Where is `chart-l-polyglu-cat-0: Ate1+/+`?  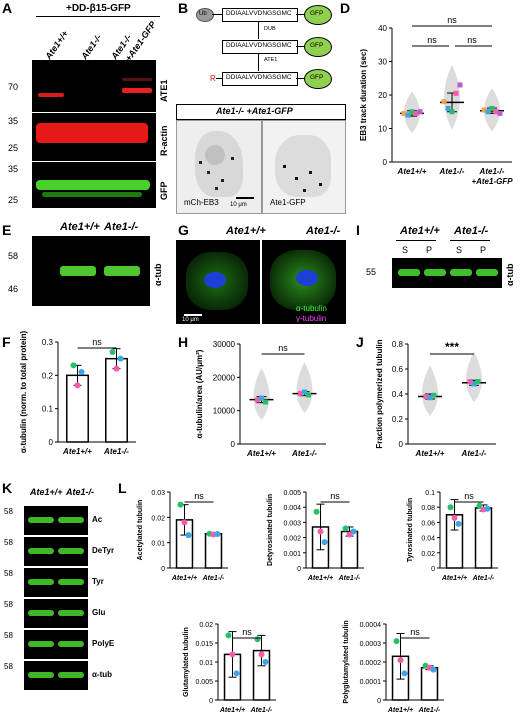
chart-l-polyglu-cat-0: Ate1+/+ is located at coordinates (400, 710).